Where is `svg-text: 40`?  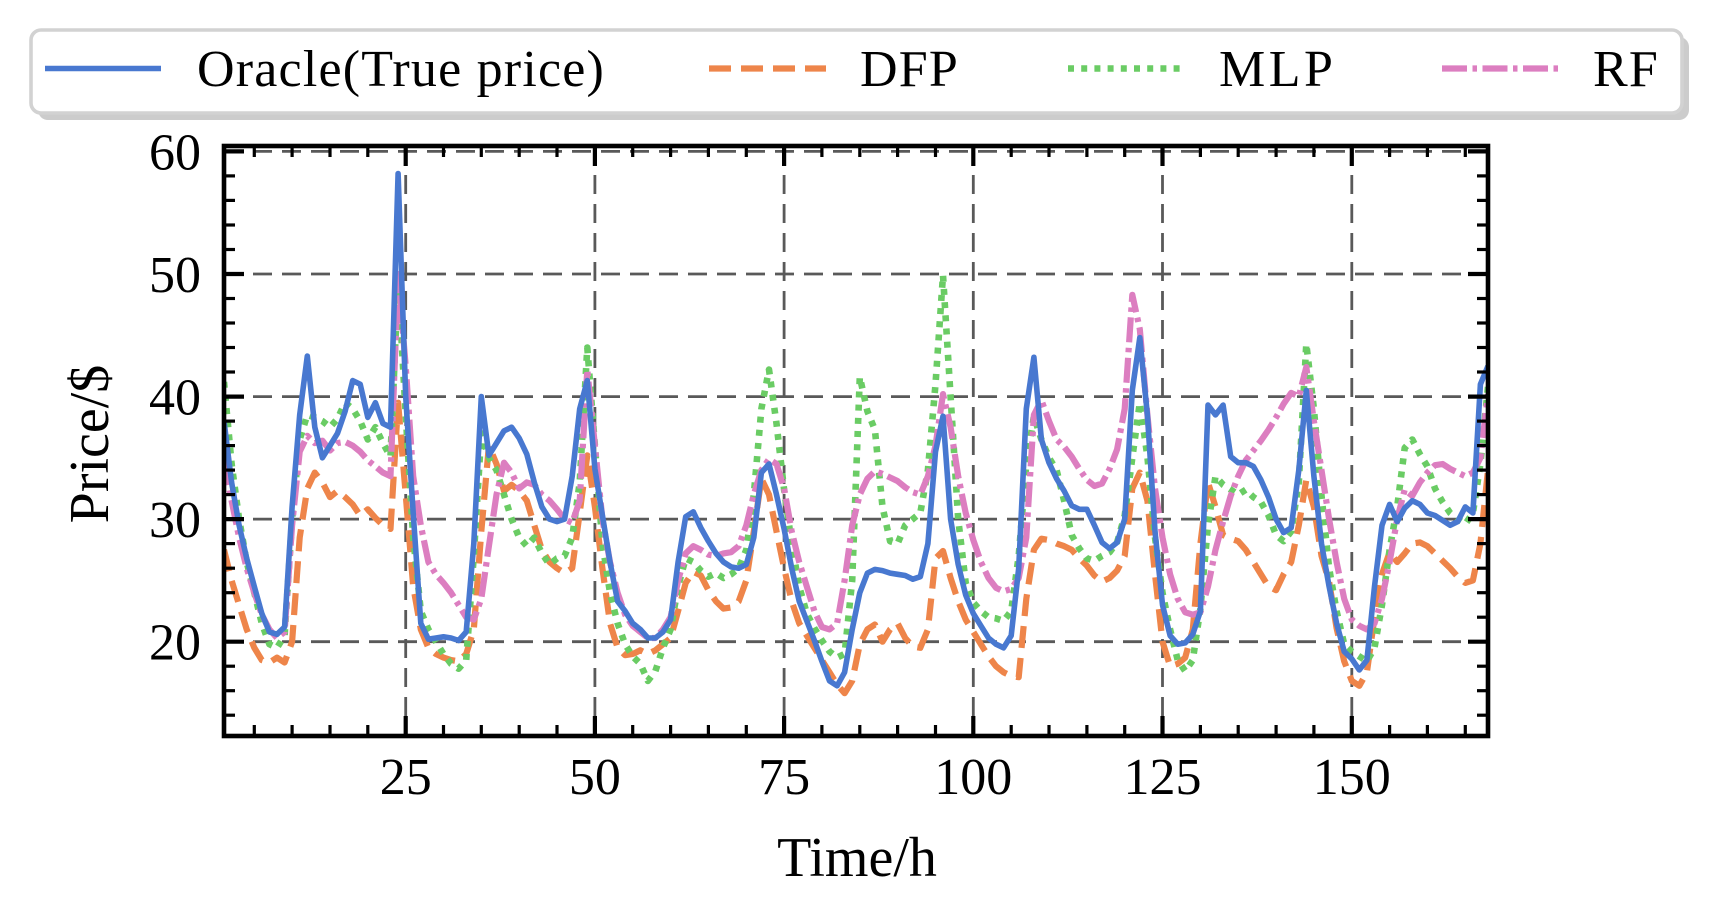
svg-text: 40 is located at coordinates (175, 398).